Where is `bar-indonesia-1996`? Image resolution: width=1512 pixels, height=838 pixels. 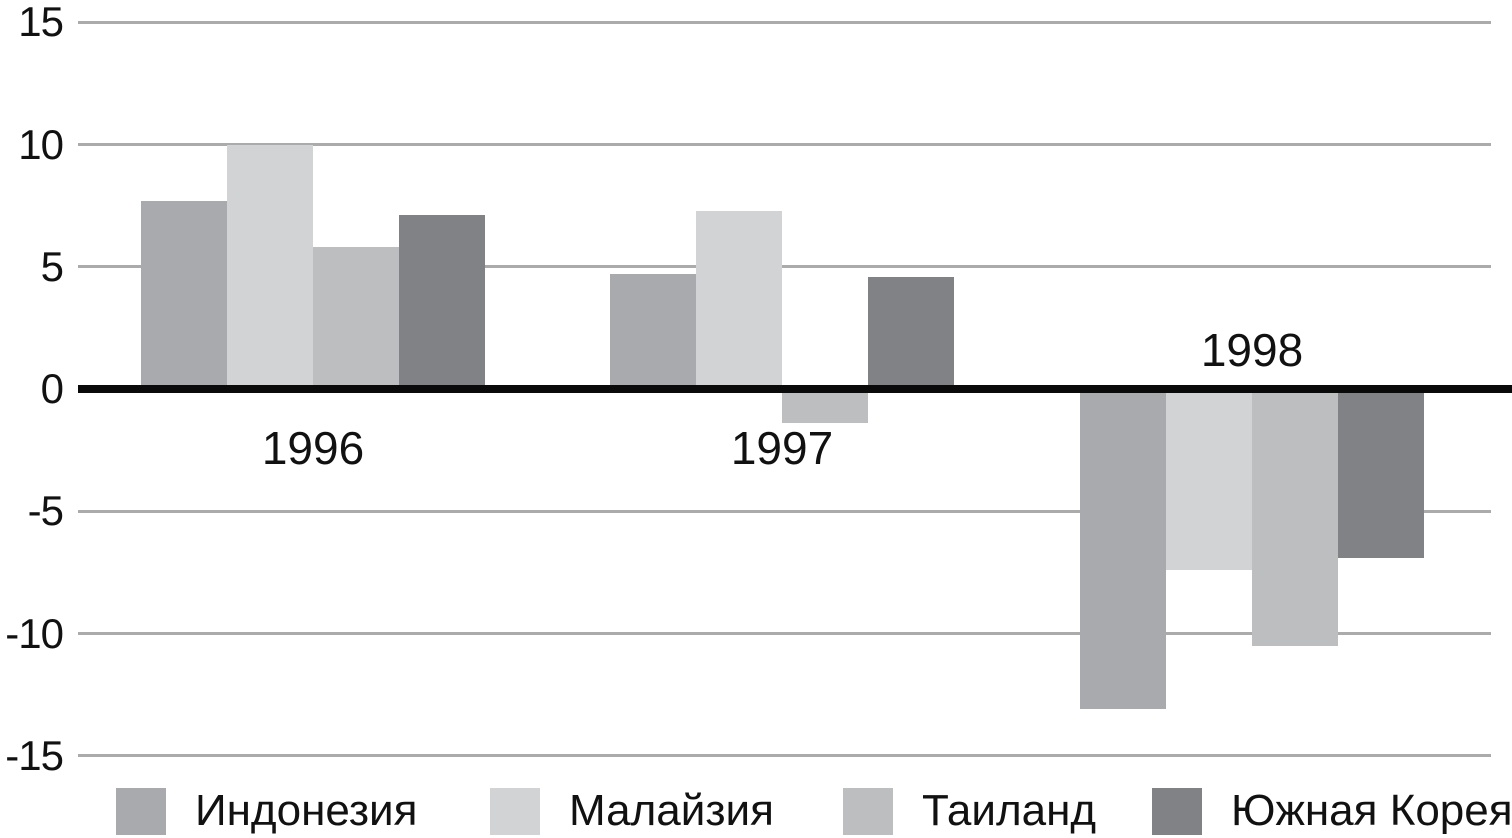 bar-indonesia-1996 is located at coordinates (184, 294).